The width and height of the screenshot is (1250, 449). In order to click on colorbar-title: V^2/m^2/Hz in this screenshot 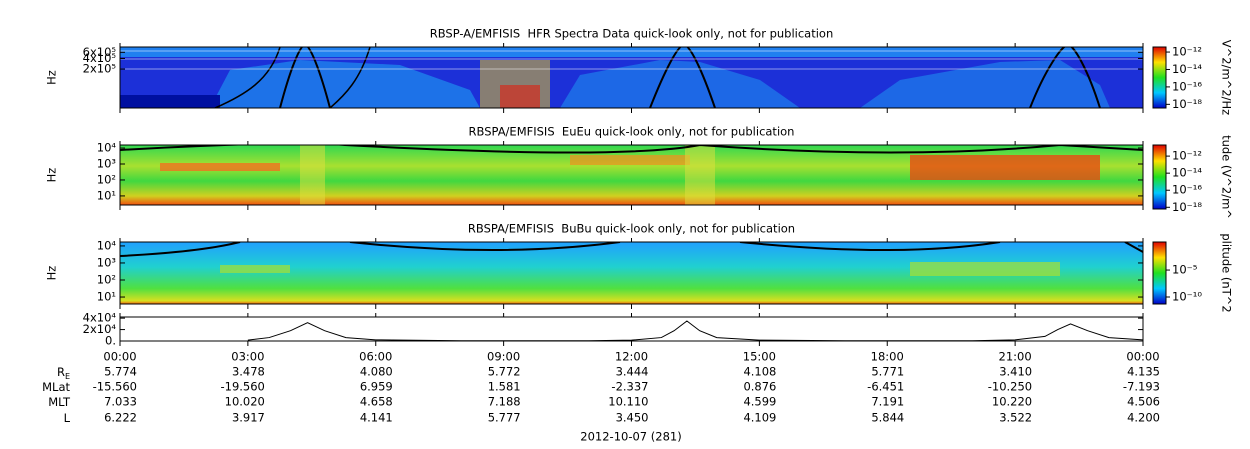, I will do `click(1227, 77)`.